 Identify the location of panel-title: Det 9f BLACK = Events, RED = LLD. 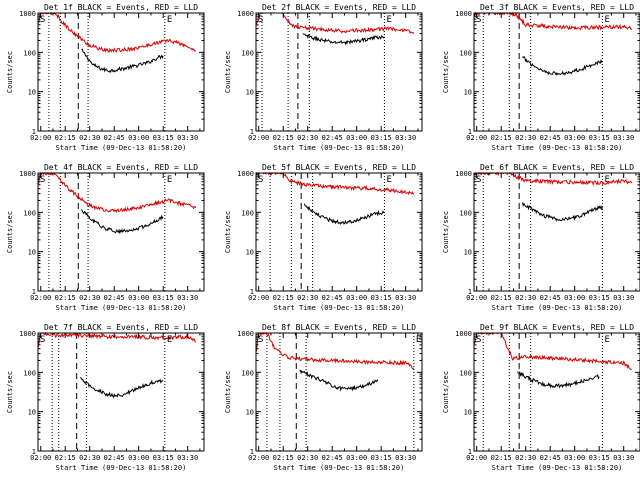
(557, 327).